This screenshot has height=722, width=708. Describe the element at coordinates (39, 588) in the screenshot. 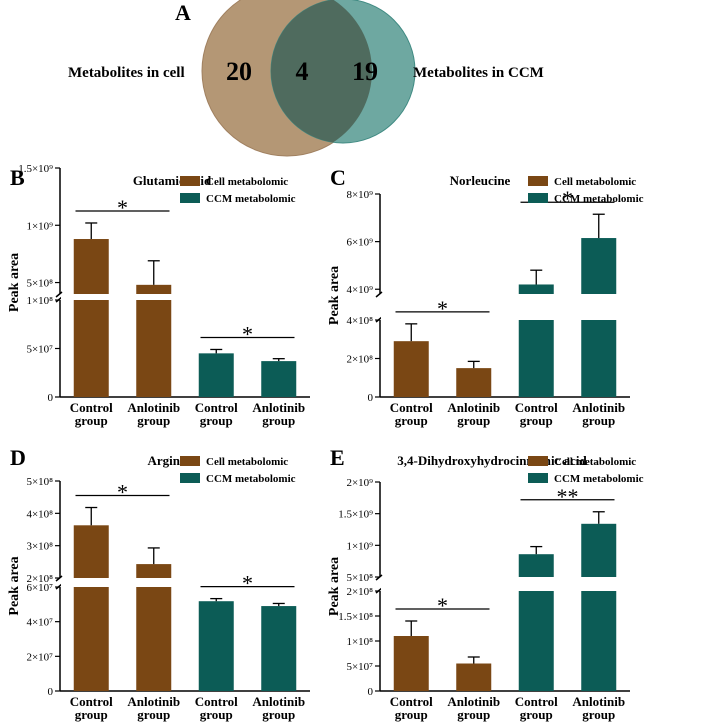

I see `y-tick-label: 6×10⁷` at that location.